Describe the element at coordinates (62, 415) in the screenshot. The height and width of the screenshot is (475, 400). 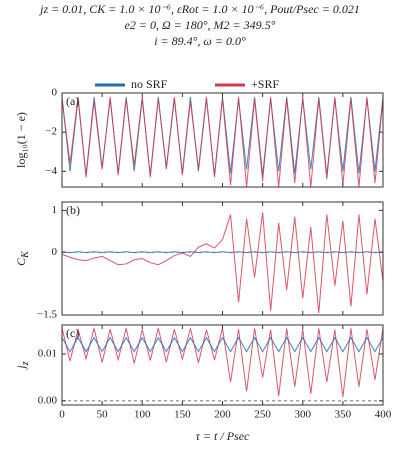
I see `x-tick-label: 0` at that location.